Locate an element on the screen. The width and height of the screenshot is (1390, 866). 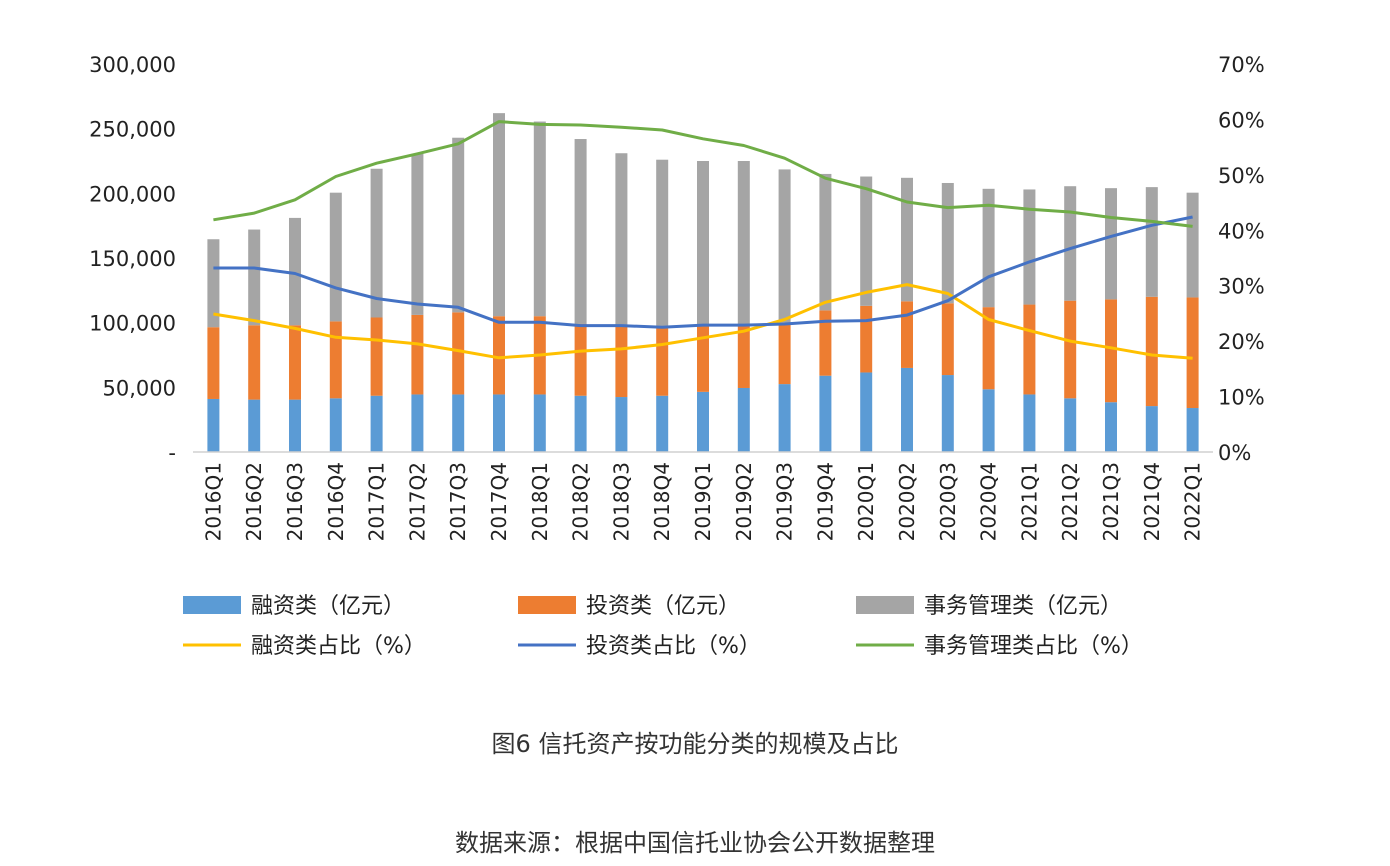
left-tick-label: 50,000 is located at coordinates (139, 388).